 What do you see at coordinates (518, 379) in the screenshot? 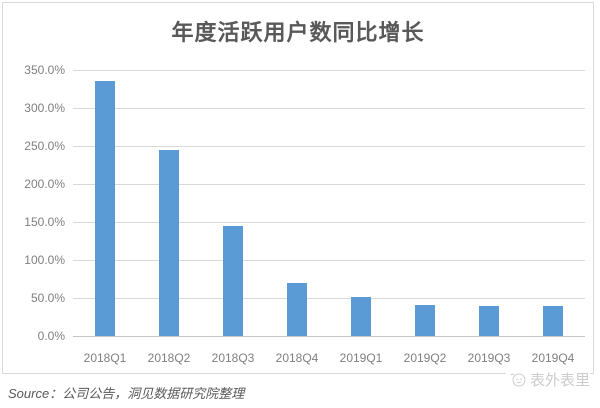
I see `watermark-logo-icon` at bounding box center [518, 379].